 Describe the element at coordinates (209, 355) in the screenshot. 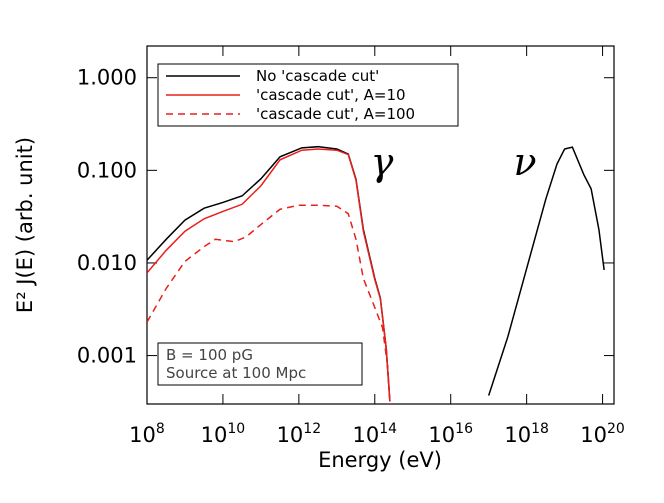

I see `info-text: B = 100 pG` at that location.